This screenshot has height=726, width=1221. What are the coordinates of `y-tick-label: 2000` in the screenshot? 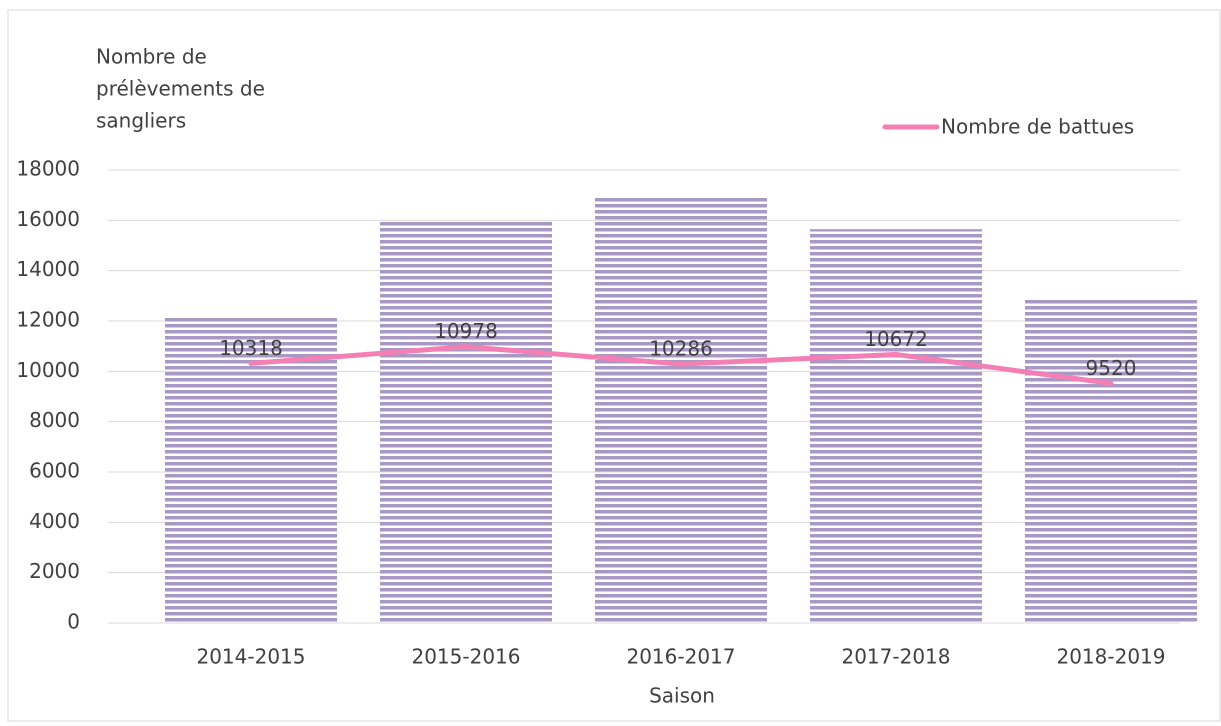 It's located at (54, 571).